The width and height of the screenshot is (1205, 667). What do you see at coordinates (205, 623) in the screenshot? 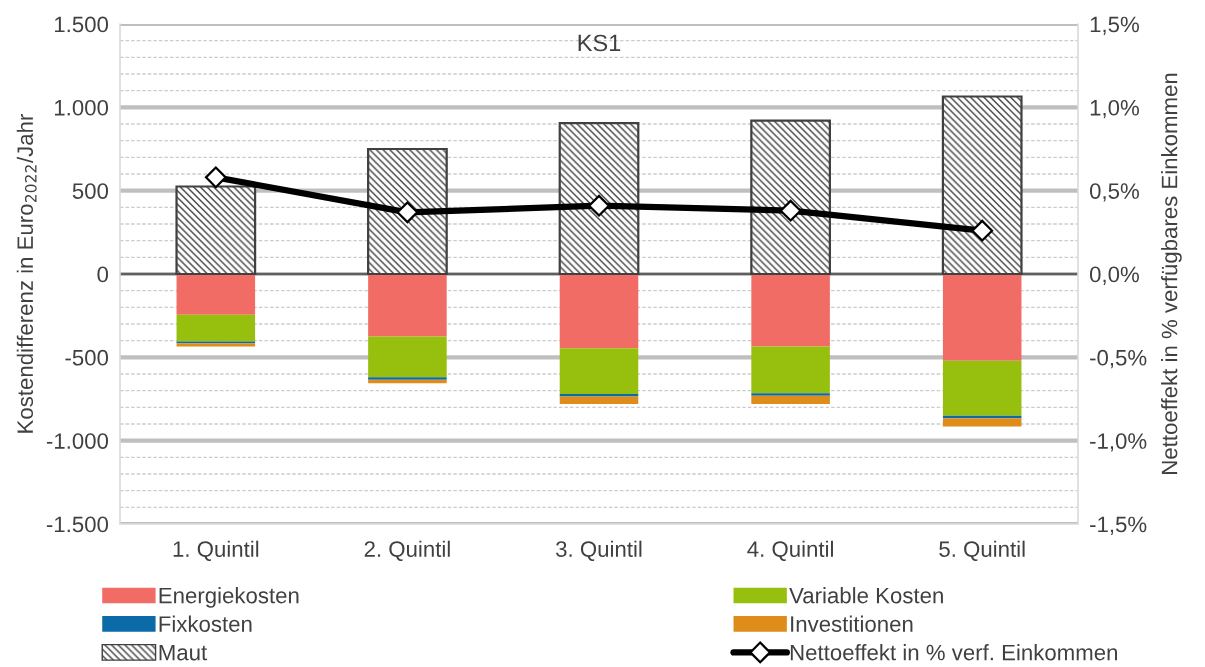
I see `legend-label: Fixkosten` at bounding box center [205, 623].